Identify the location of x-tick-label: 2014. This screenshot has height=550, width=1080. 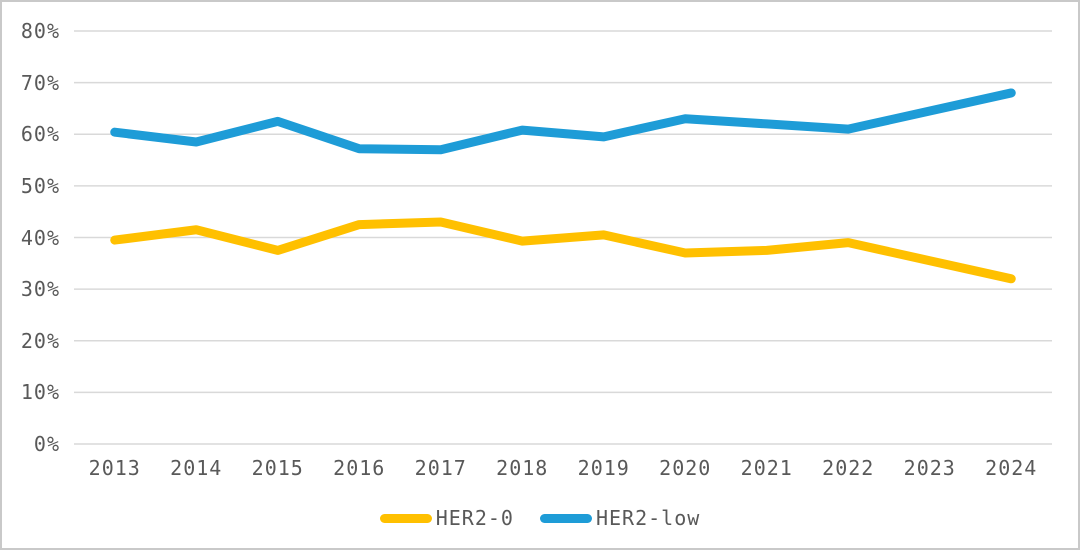
(196, 468).